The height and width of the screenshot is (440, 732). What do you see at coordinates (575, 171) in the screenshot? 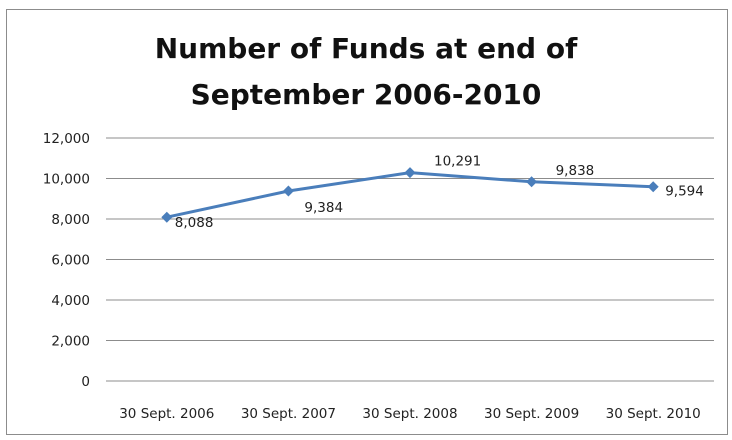
I see `data-label: 9,838` at bounding box center [575, 171].